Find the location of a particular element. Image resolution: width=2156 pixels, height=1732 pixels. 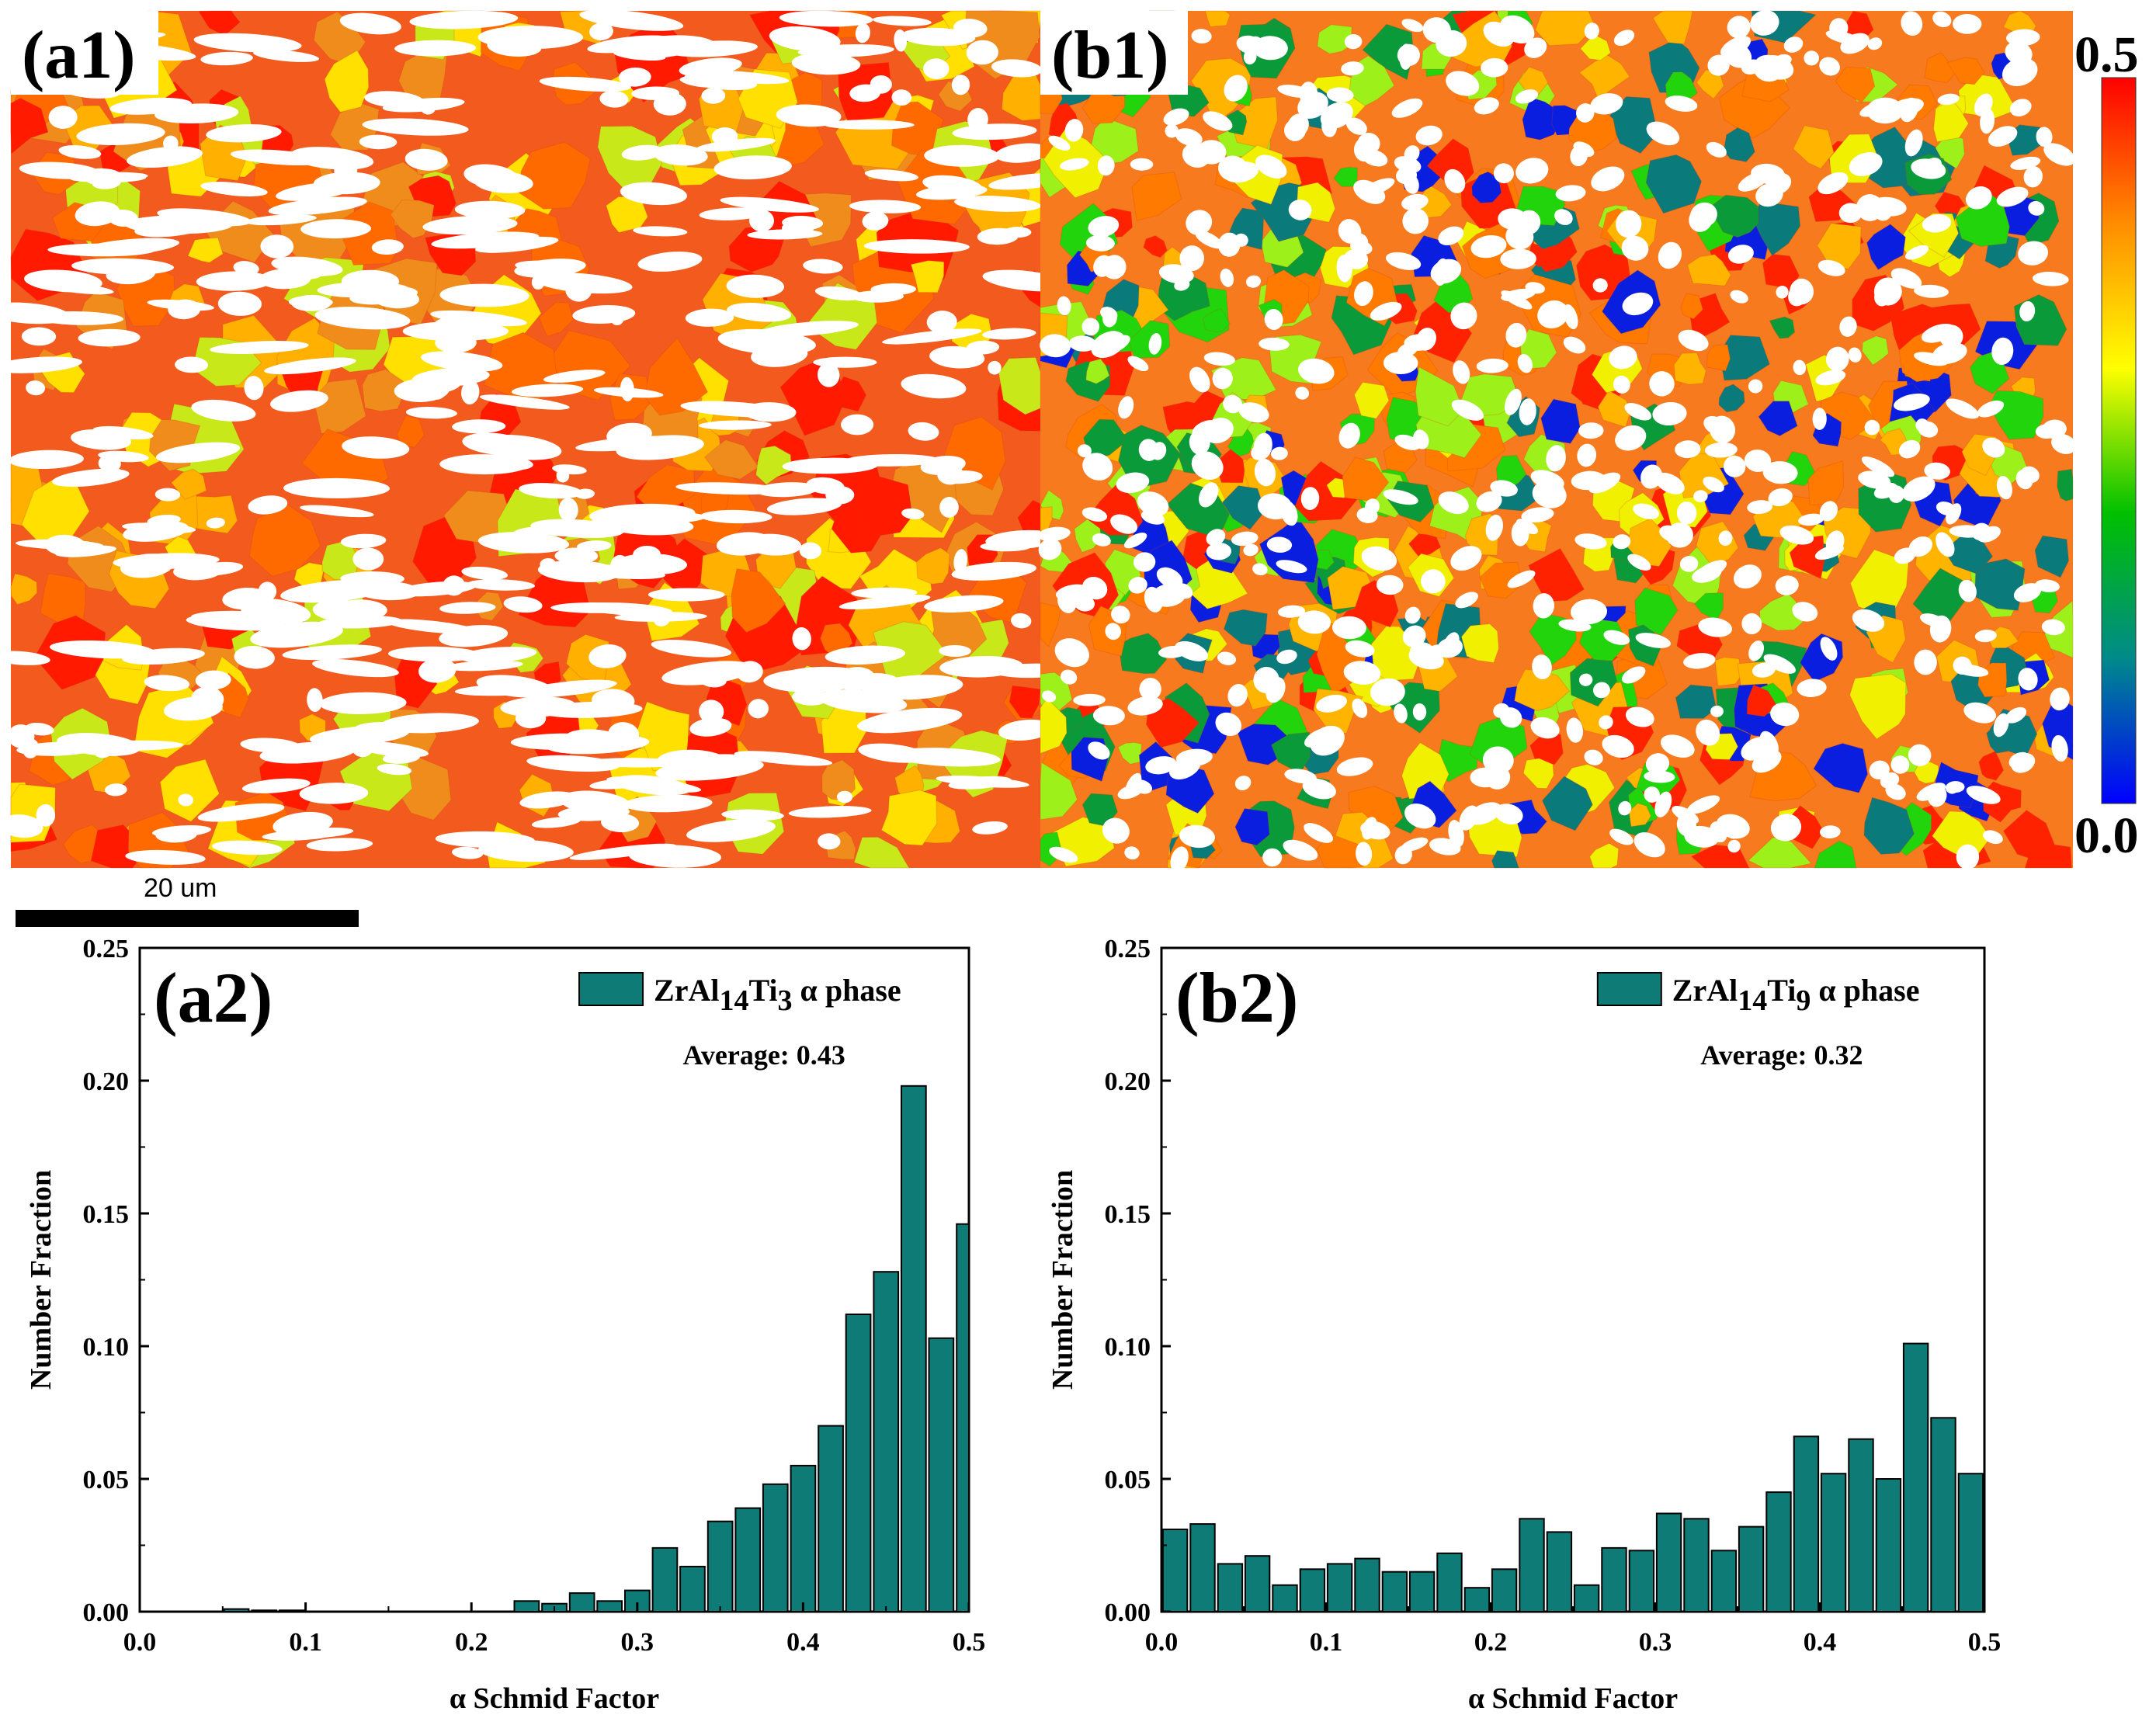

a2-xtick-label: 0.2 is located at coordinates (472, 1642).